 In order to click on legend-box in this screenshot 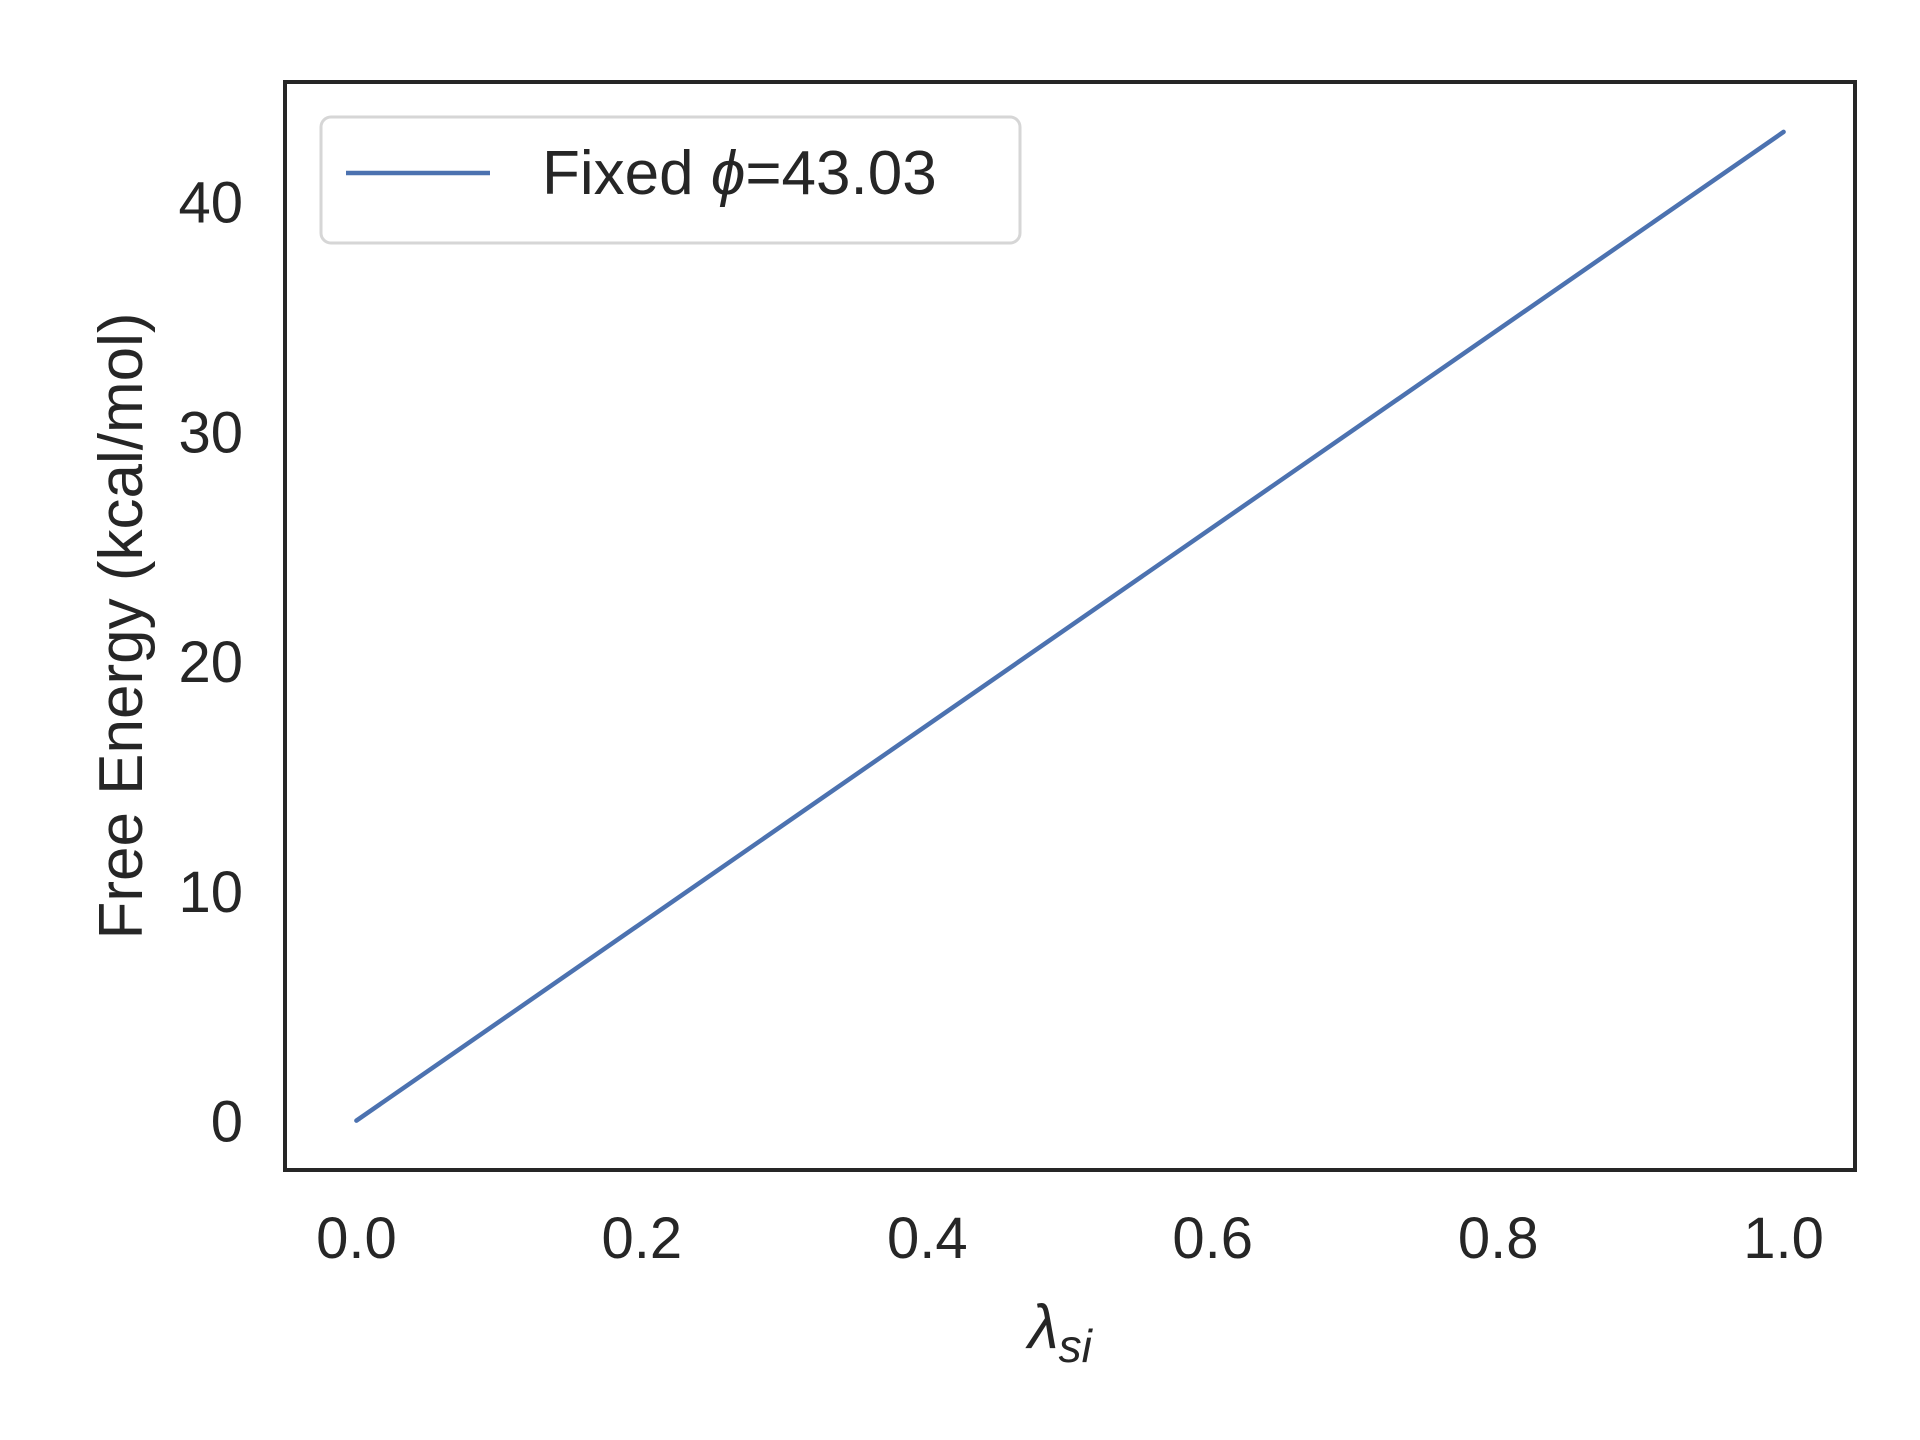, I will do `click(670, 180)`.